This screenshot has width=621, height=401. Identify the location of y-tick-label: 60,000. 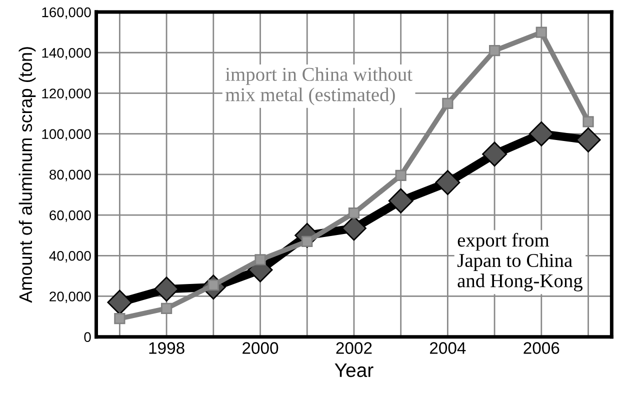
(70, 216).